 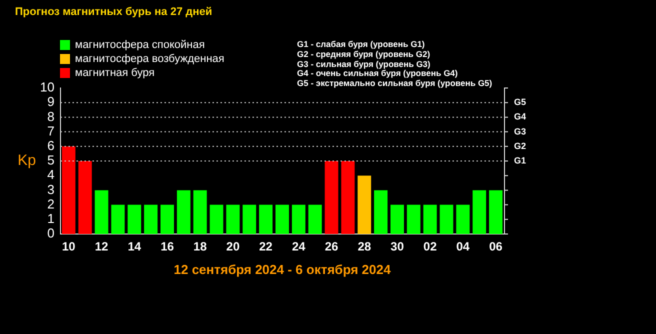 What do you see at coordinates (200, 247) in the screenshot?
I see `x-tick-label: 18` at bounding box center [200, 247].